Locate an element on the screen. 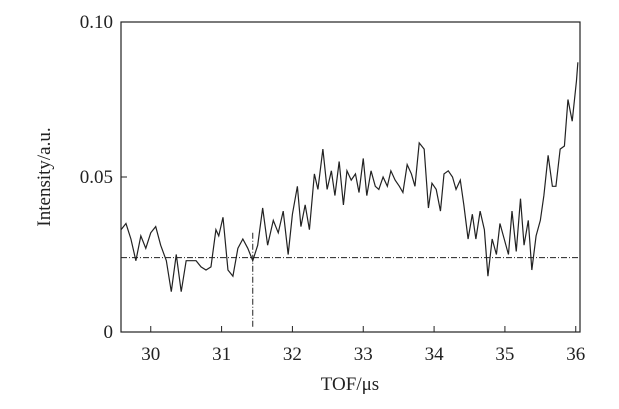 The height and width of the screenshot is (409, 619). y-axis-label: Intensity/a.u. is located at coordinates (44, 176).